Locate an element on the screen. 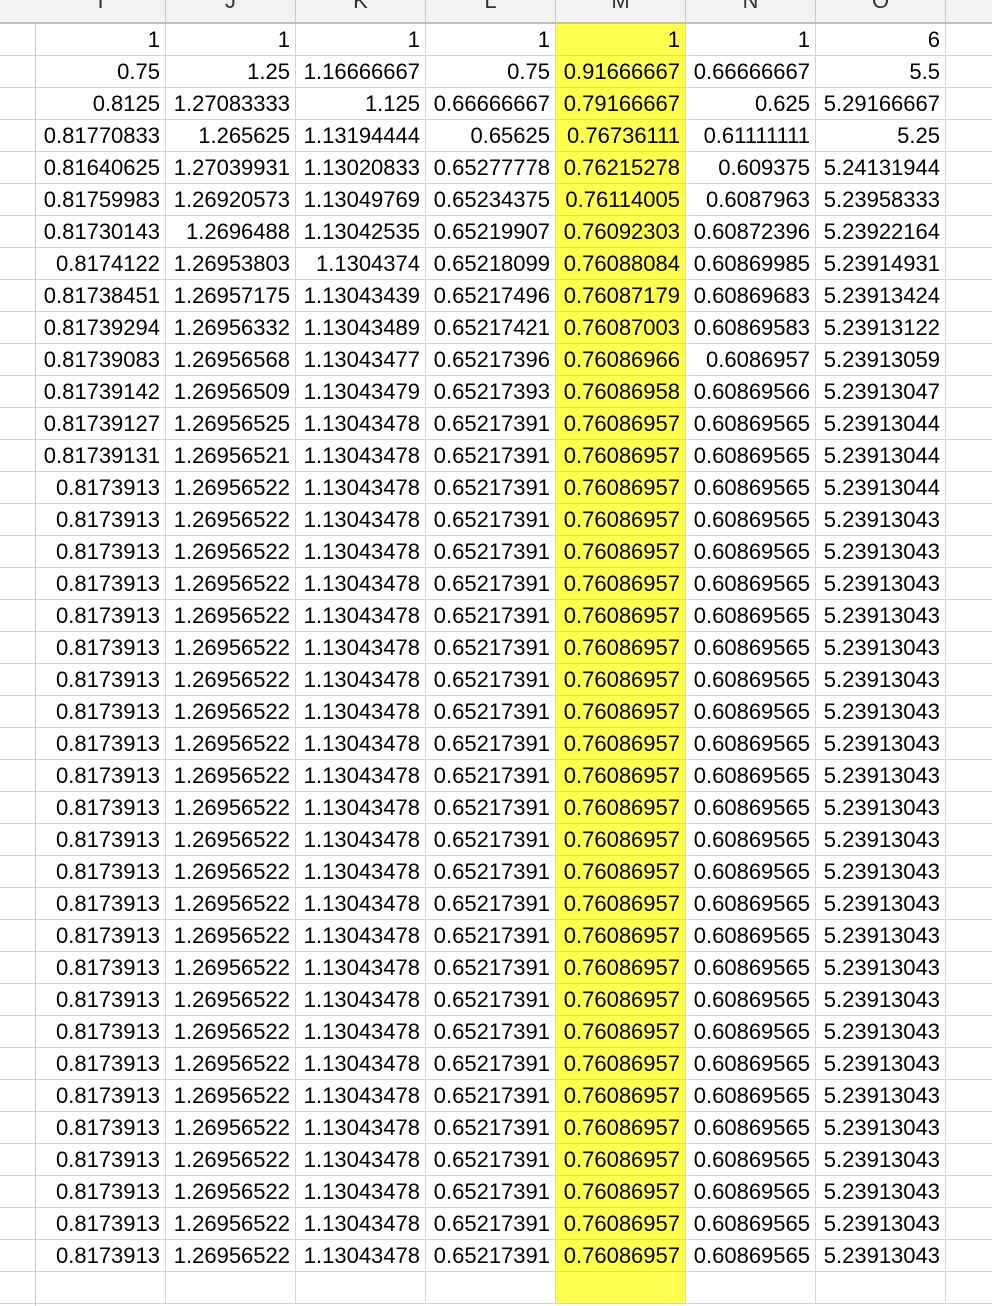 Image resolution: width=992 pixels, height=1306 pixels. cell-n: 1 is located at coordinates (751, 39).